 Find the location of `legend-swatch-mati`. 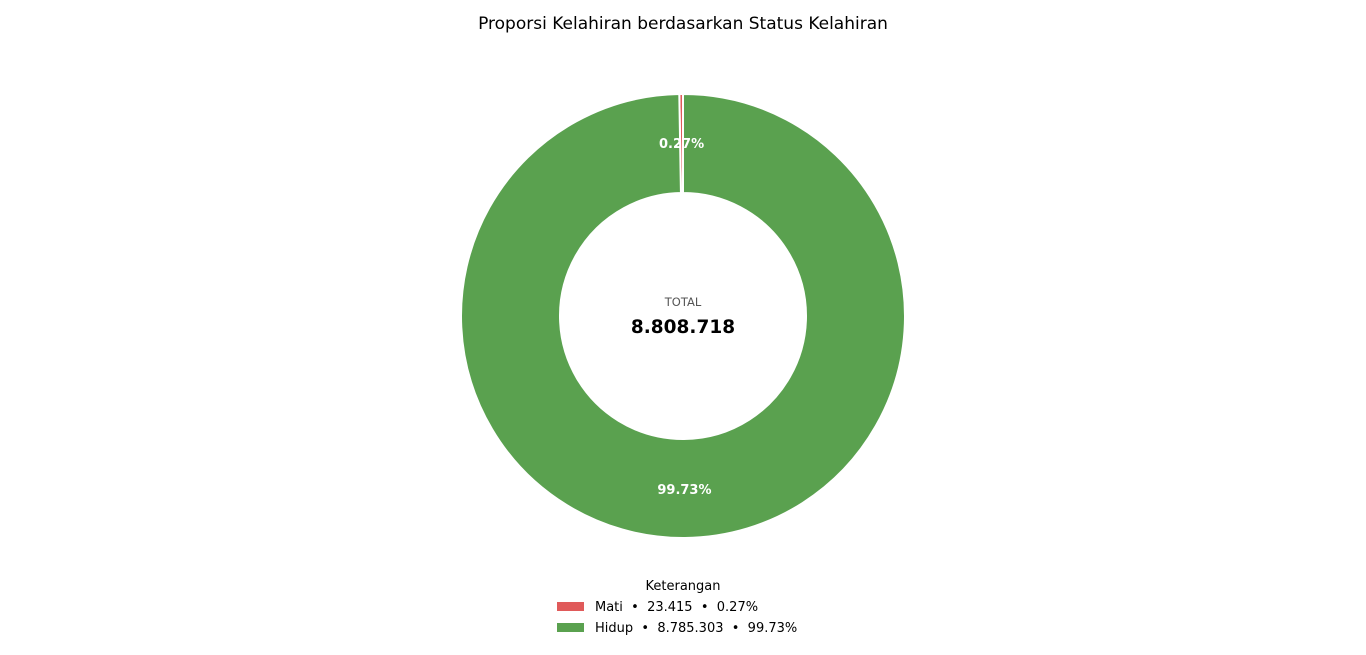

legend-swatch-mati is located at coordinates (570, 606).